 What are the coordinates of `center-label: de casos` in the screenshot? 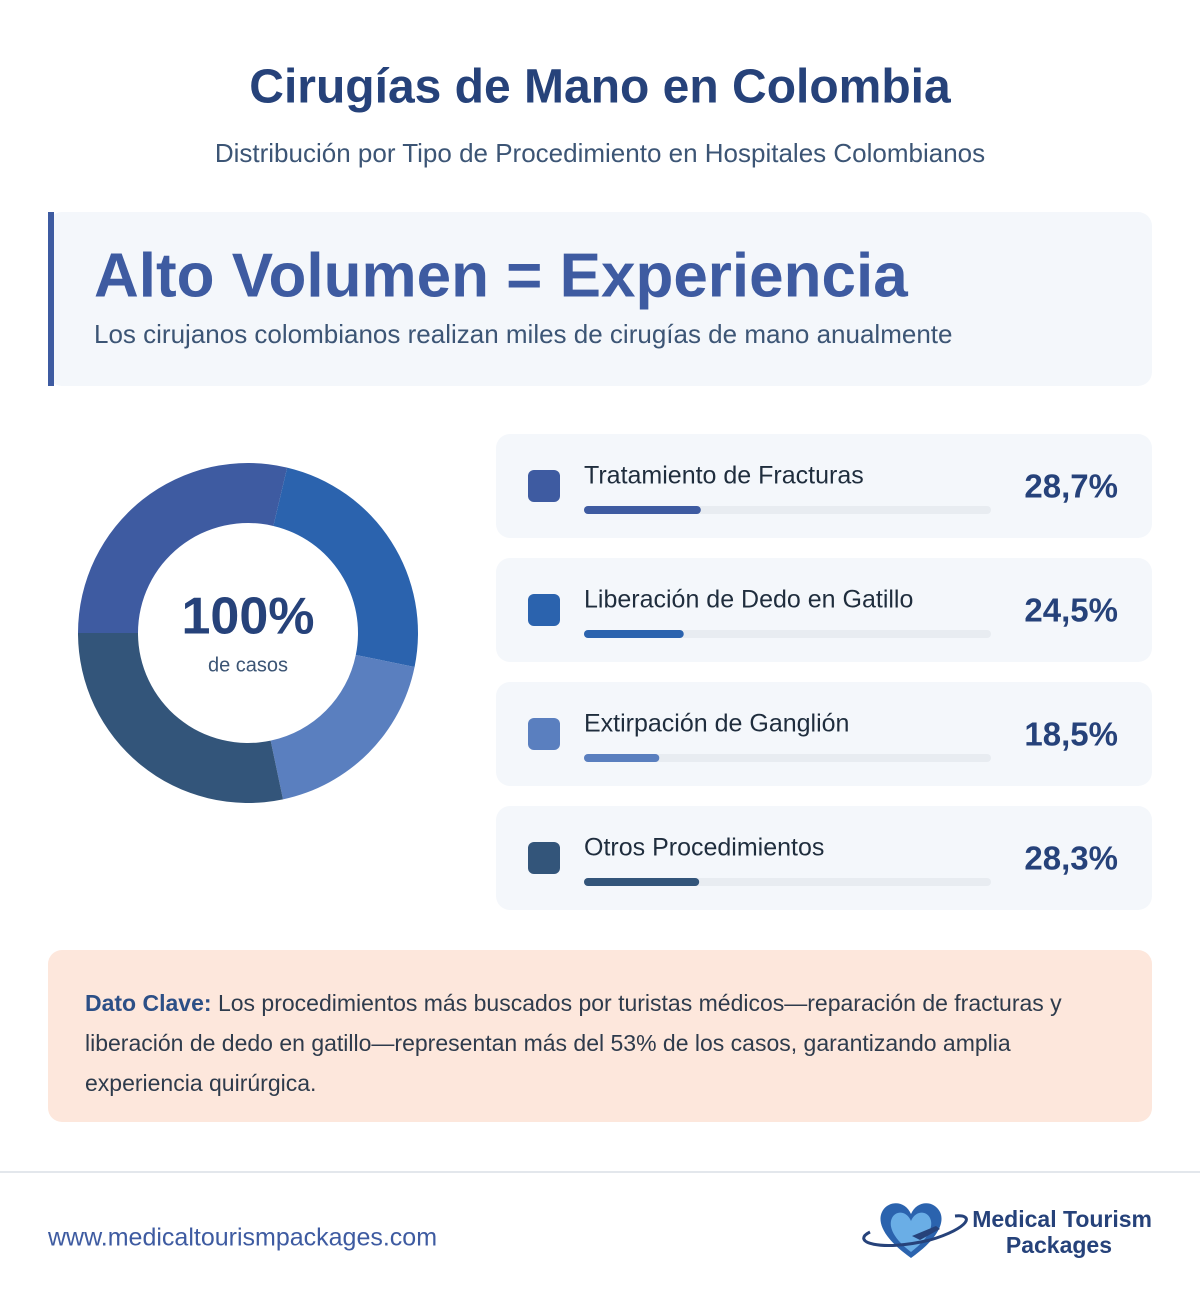 It's located at (248, 665).